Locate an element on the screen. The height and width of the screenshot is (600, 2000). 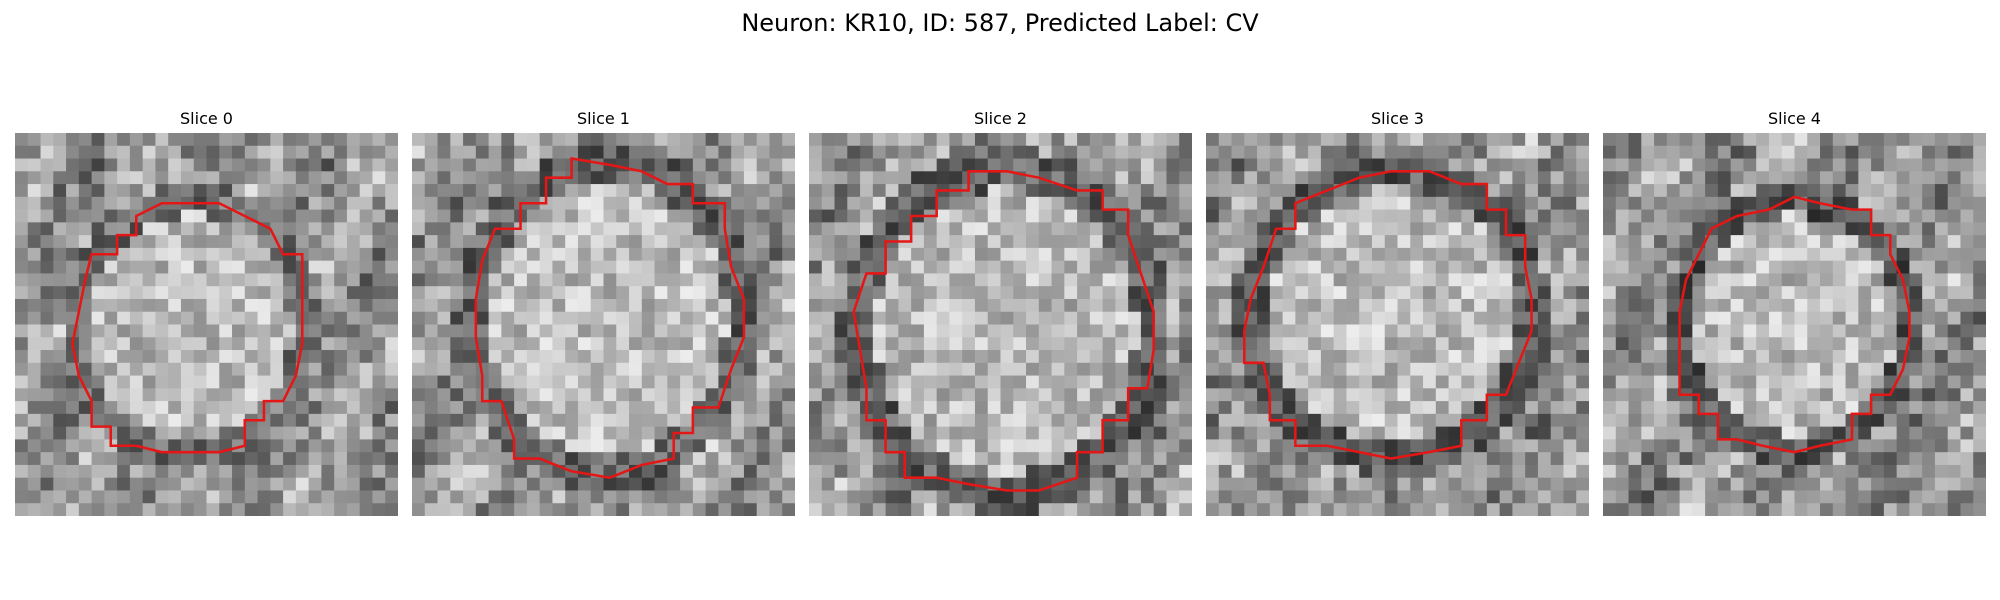
slice-title: Slice 4 is located at coordinates (1794, 118).